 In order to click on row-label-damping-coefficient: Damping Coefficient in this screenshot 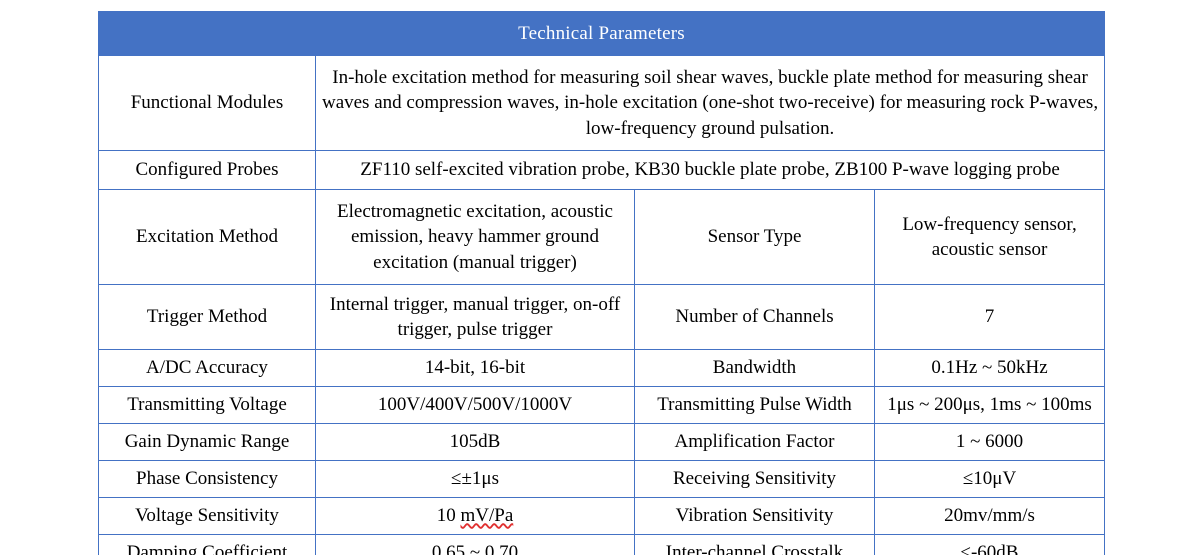, I will do `click(207, 544)`.